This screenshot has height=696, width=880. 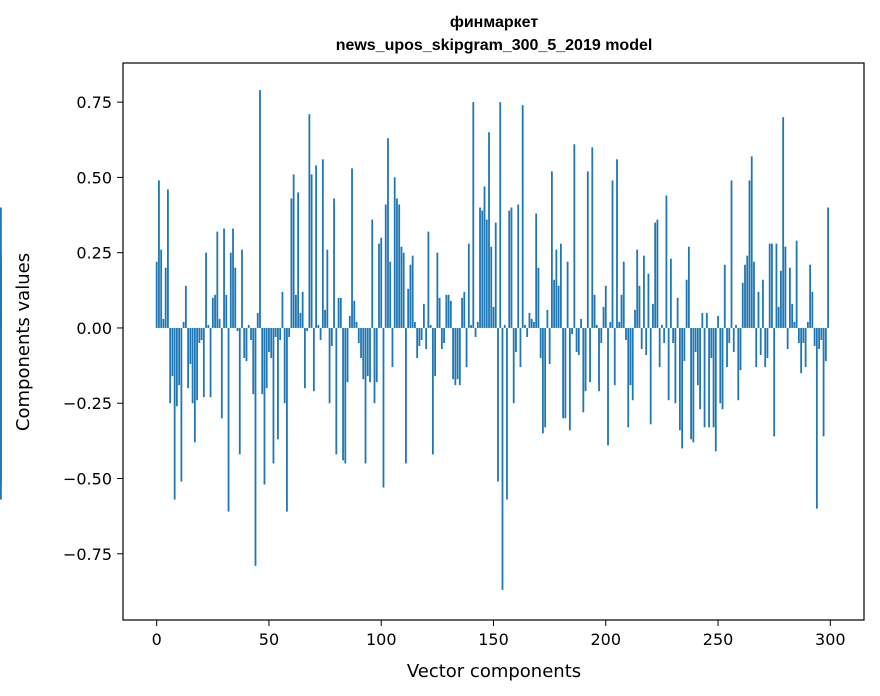 What do you see at coordinates (157, 639) in the screenshot?
I see `x-tick-label: 0` at bounding box center [157, 639].